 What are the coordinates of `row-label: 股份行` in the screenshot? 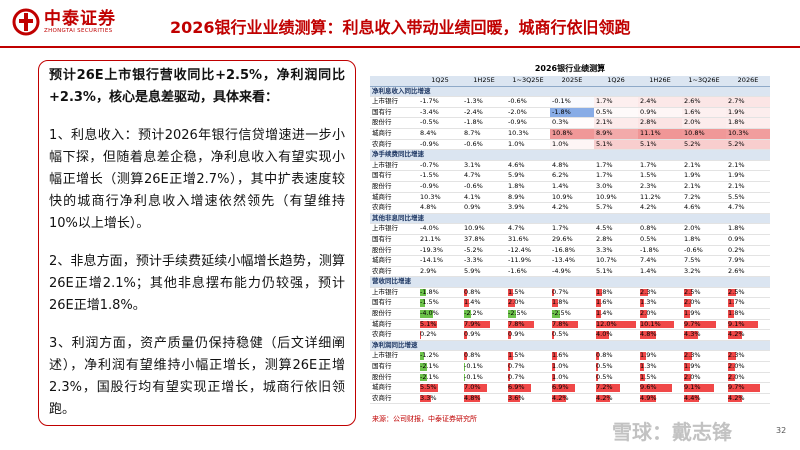 It's located at (394, 123).